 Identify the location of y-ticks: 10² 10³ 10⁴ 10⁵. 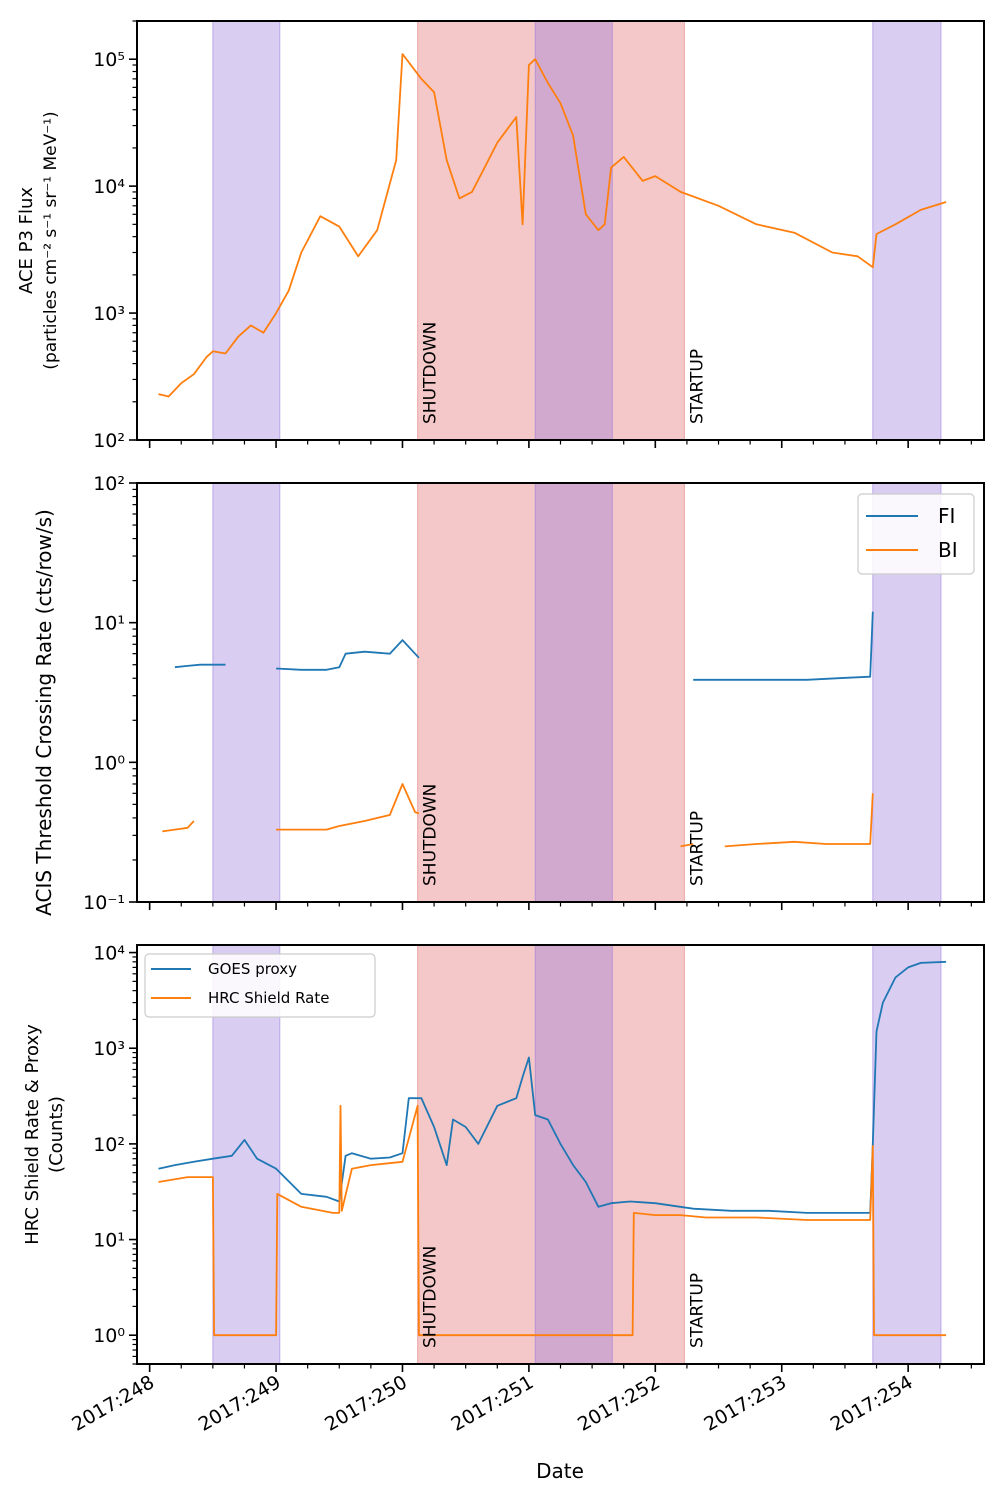
(115, 236).